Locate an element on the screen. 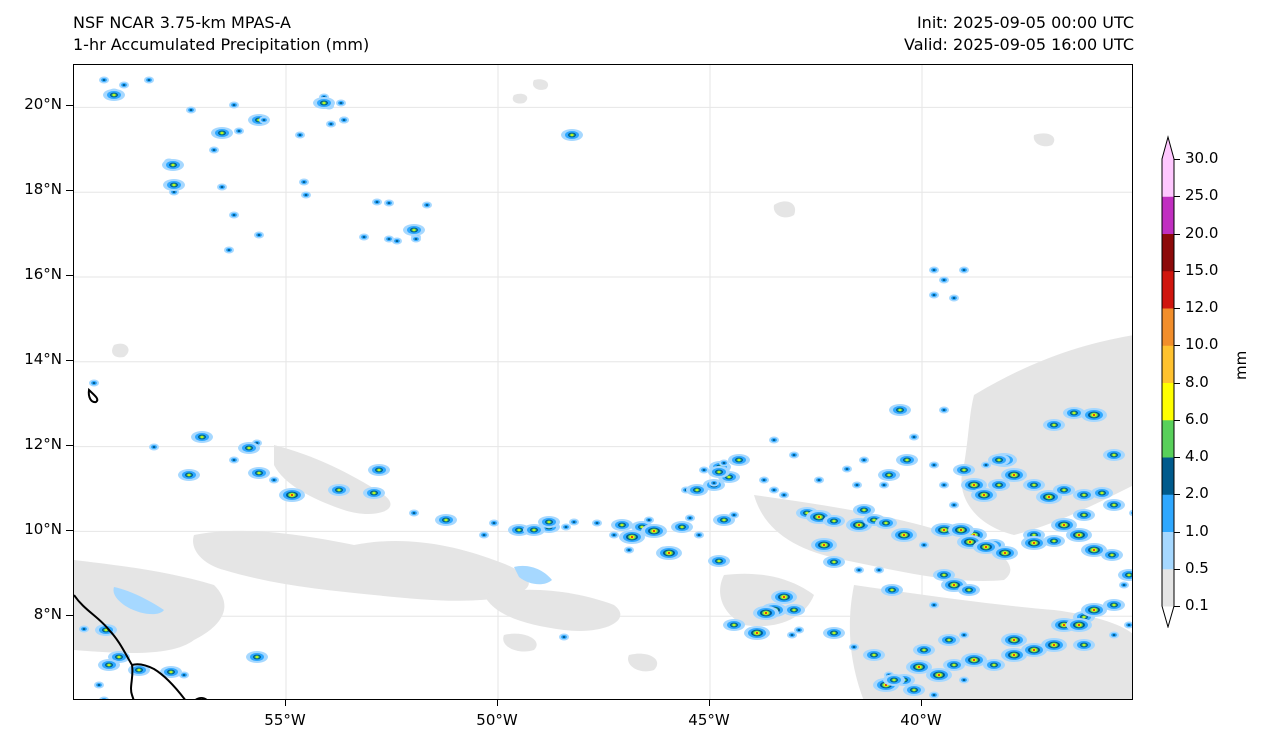 This screenshot has width=1268, height=745. valid-time: Valid: 2025-09-05 16:00 UTC is located at coordinates (1018, 44).